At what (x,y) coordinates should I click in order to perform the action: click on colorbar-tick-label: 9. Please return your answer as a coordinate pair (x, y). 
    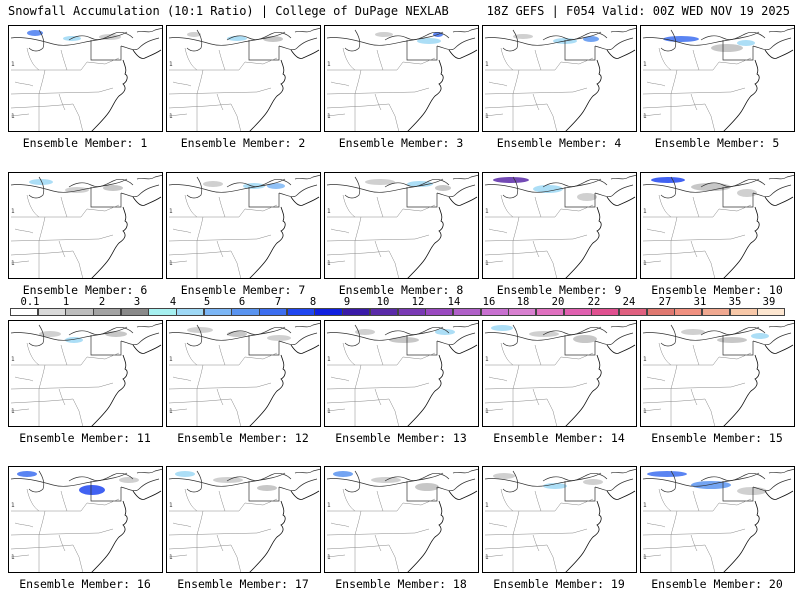
    Looking at the image, I should click on (347, 302).